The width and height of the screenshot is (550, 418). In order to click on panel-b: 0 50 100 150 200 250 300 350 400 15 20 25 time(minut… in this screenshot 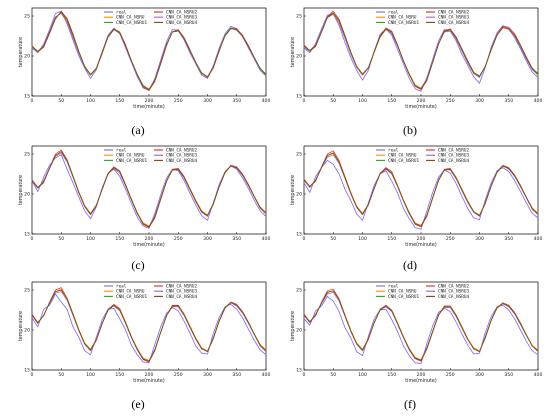, I will do `click(416, 72)`.